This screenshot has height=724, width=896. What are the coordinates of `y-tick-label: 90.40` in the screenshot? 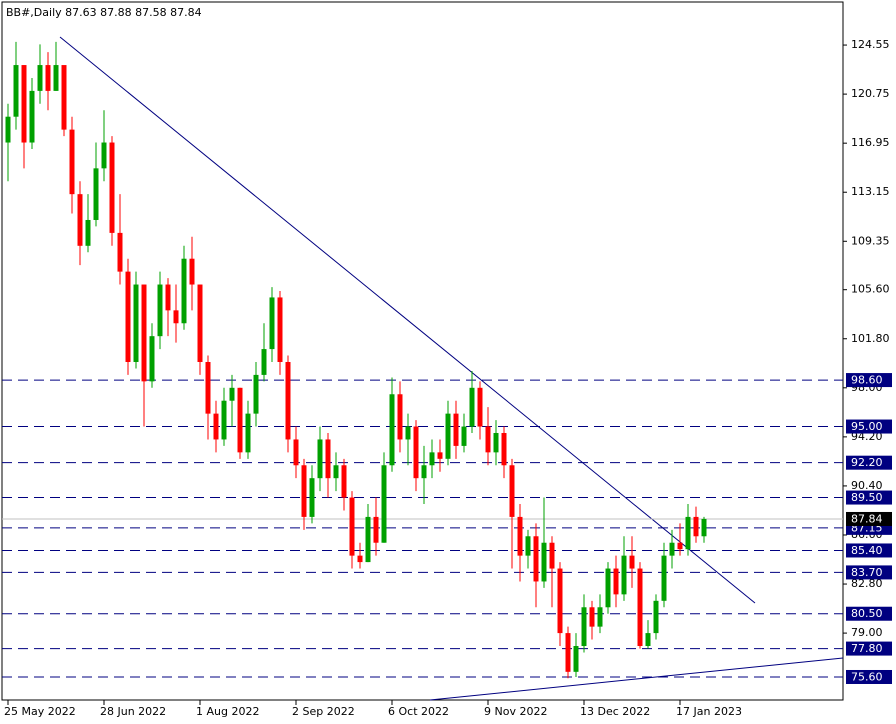 It's located at (867, 485).